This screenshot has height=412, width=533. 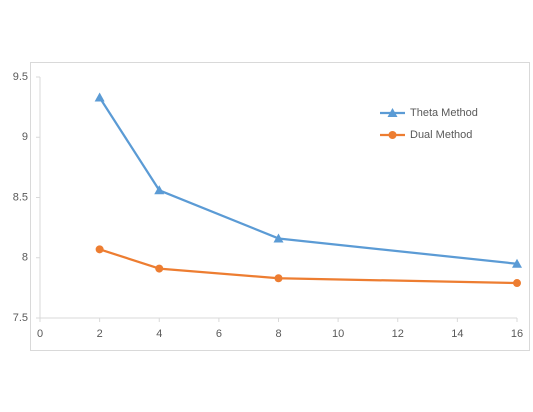 What do you see at coordinates (40, 334) in the screenshot?
I see `x-tick-label: 0` at bounding box center [40, 334].